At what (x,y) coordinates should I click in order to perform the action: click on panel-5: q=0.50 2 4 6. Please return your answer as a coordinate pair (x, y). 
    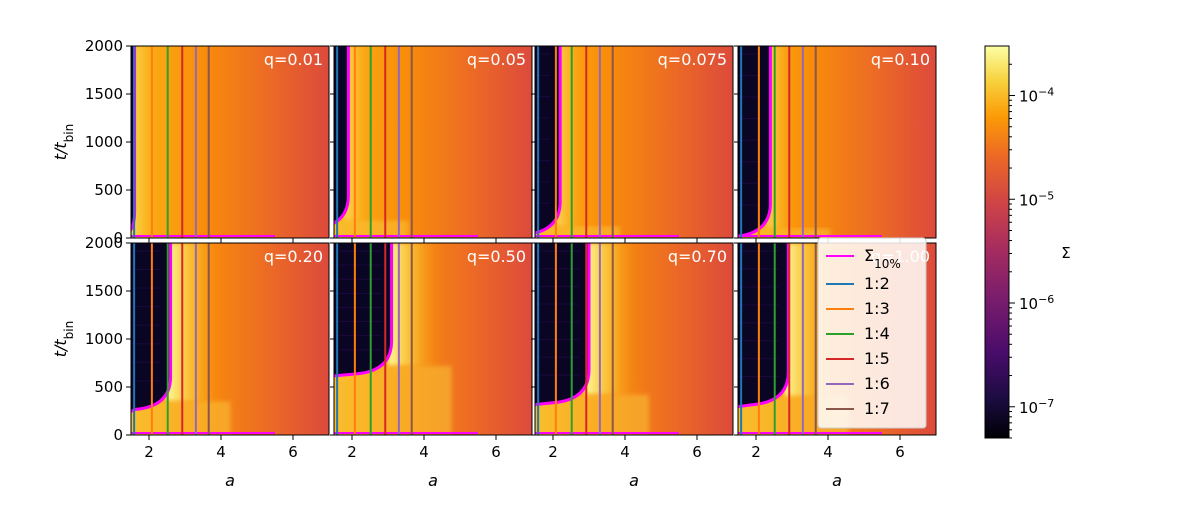
    Looking at the image, I should click on (431, 351).